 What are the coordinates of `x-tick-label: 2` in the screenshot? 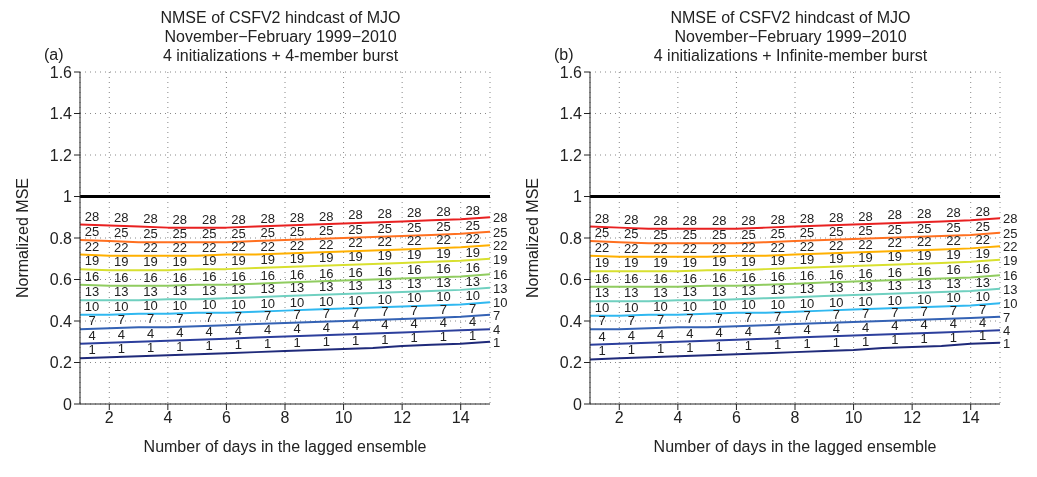 It's located at (619, 418).